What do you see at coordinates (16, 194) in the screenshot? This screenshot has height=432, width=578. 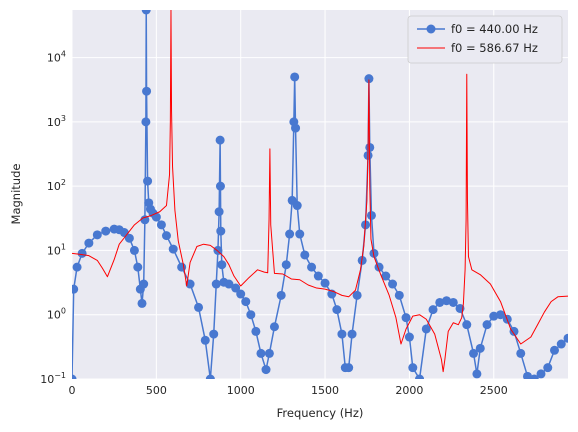 I see `y-axis-label: Magnitude` at bounding box center [16, 194].